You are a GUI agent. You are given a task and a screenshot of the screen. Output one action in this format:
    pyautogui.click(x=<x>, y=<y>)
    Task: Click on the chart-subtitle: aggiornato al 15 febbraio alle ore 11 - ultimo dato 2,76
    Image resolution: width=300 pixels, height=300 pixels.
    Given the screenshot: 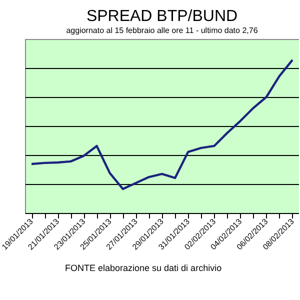 What is the action you would take?
    pyautogui.click(x=162, y=30)
    